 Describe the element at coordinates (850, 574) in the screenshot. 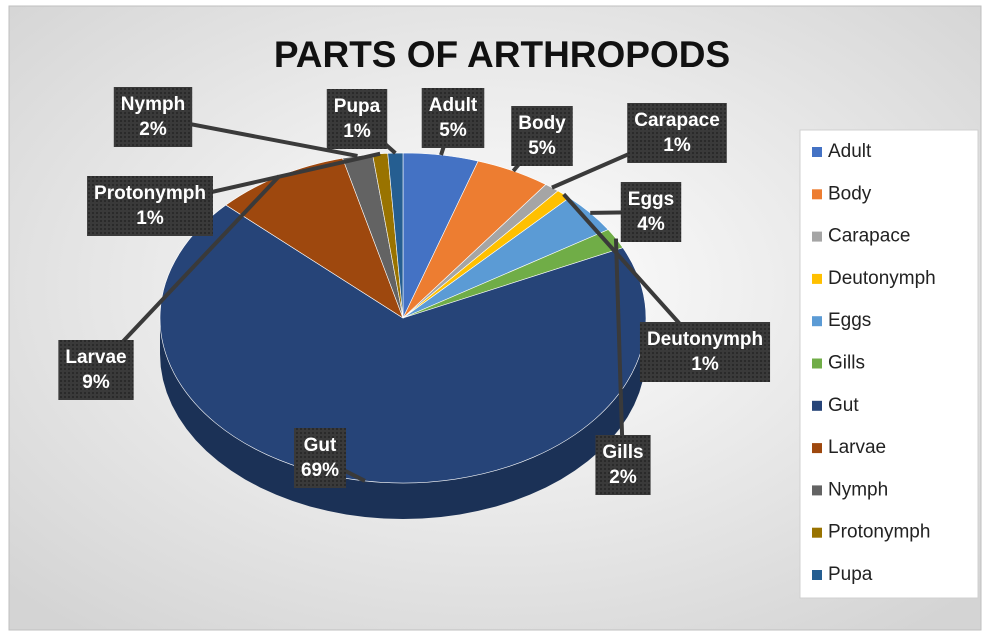

I see `legend-label: Pupa` at that location.